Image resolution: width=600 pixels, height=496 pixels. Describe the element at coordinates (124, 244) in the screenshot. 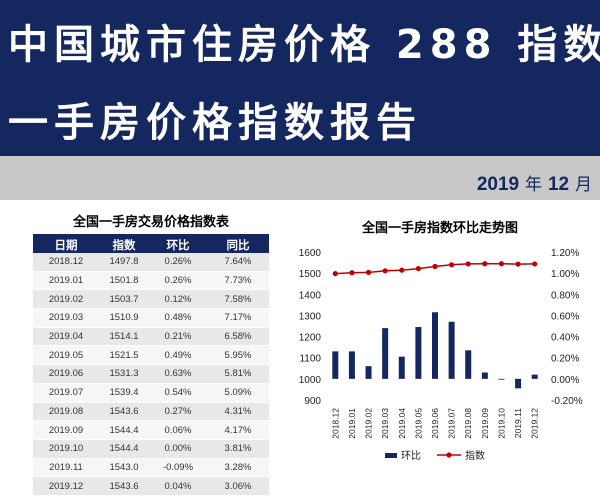

I see `col-header-index: 指数` at that location.